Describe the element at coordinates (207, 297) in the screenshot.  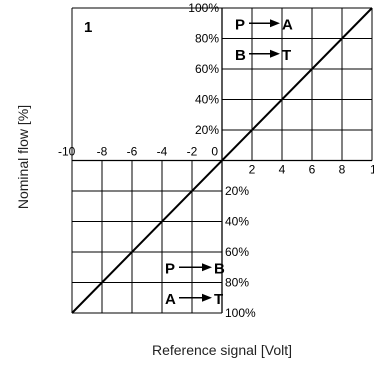
I see `annotation-a-to-t-arrow-head` at that location.